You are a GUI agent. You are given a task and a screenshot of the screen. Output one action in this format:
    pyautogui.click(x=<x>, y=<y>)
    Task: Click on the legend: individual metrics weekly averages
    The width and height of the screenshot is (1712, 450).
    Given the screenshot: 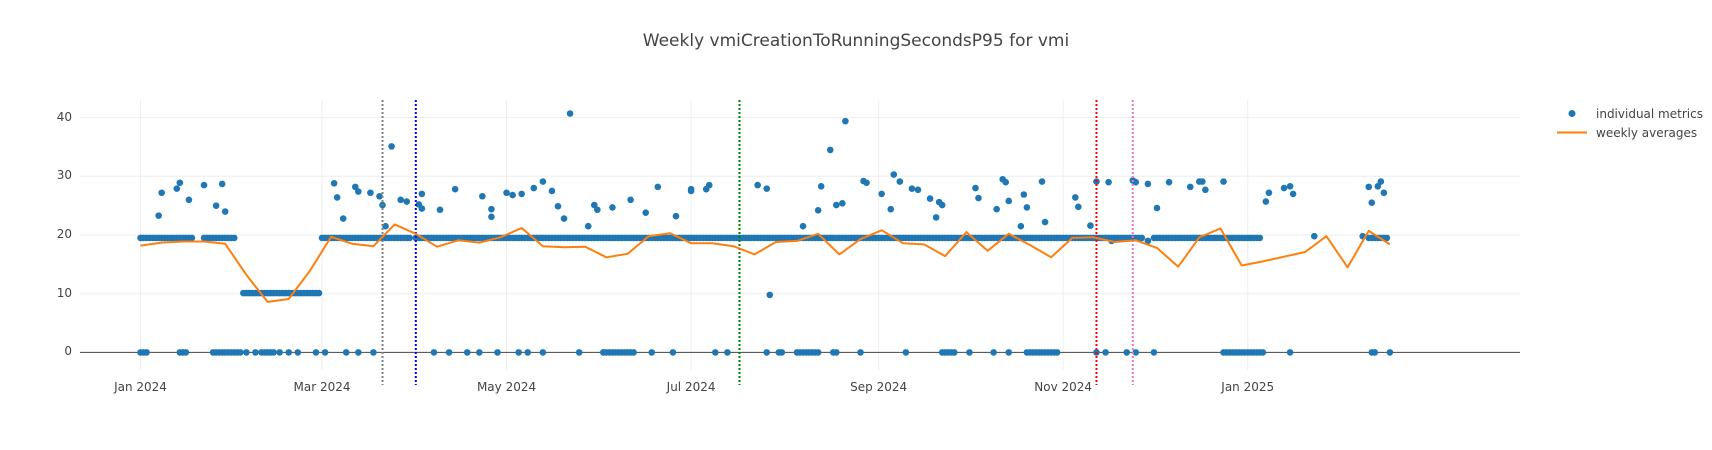 What is the action you would take?
    pyautogui.click(x=1627, y=123)
    